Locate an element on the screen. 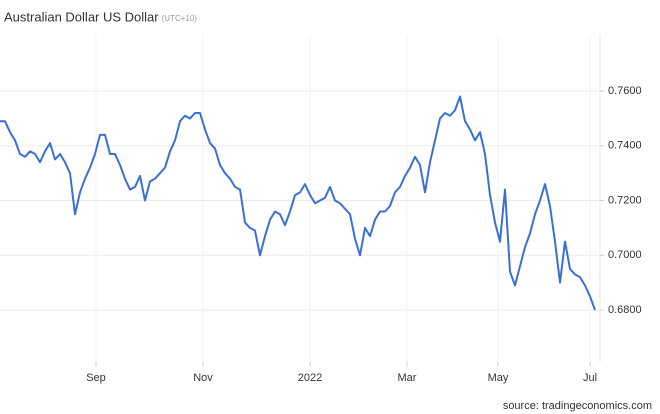 Image resolution: width=660 pixels, height=414 pixels. x-tick-label: May is located at coordinates (498, 378).